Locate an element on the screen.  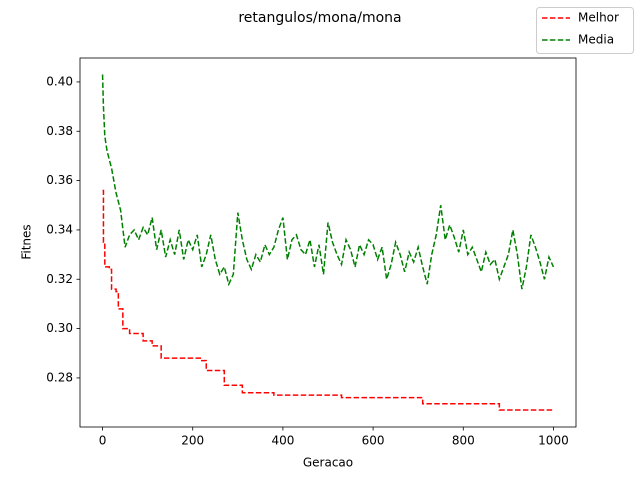
x-tick-label: 1000 is located at coordinates (553, 441).